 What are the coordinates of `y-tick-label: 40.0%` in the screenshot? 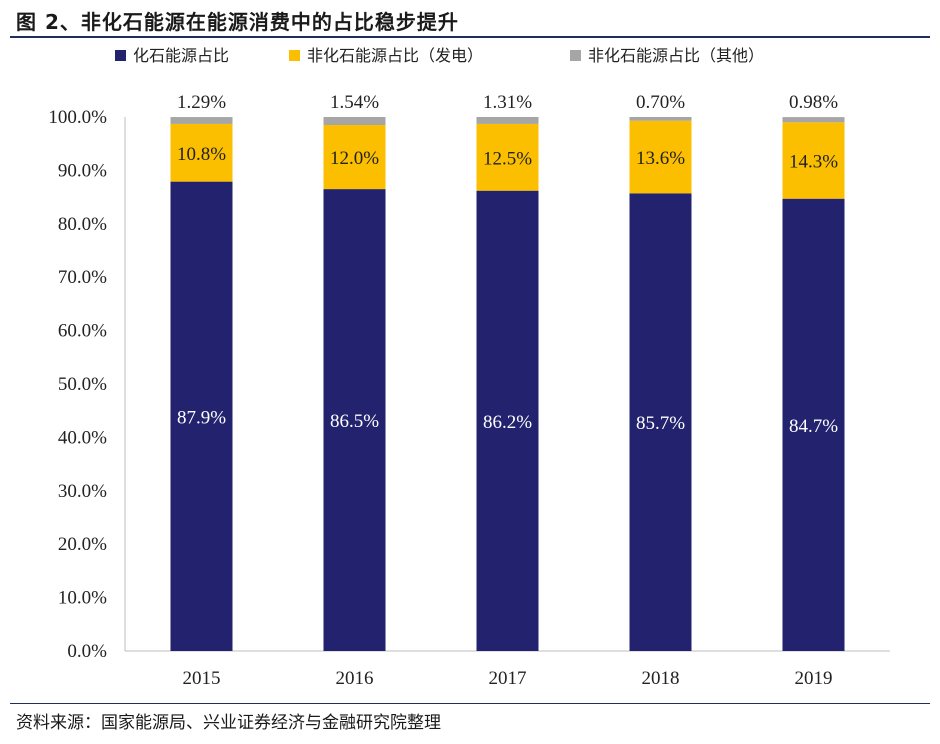 It's located at (82, 437).